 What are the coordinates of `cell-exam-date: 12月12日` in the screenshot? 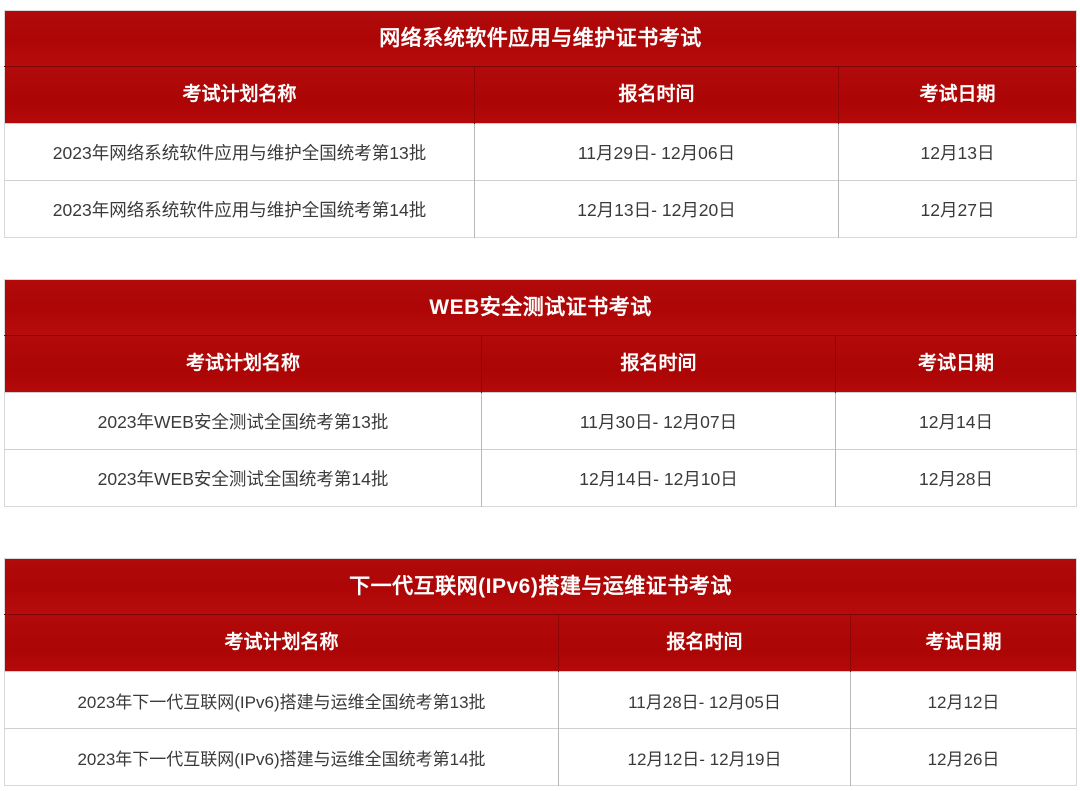 It's located at (963, 700).